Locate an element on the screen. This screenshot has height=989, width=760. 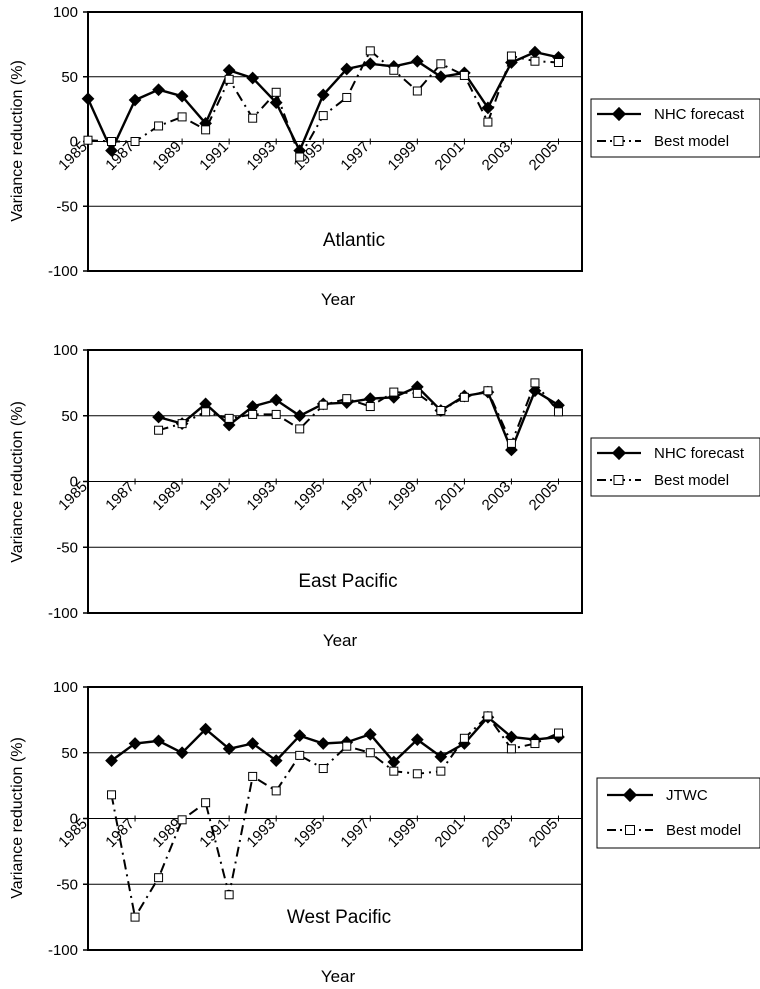
panel-title: East Pacific is located at coordinates (347, 581).